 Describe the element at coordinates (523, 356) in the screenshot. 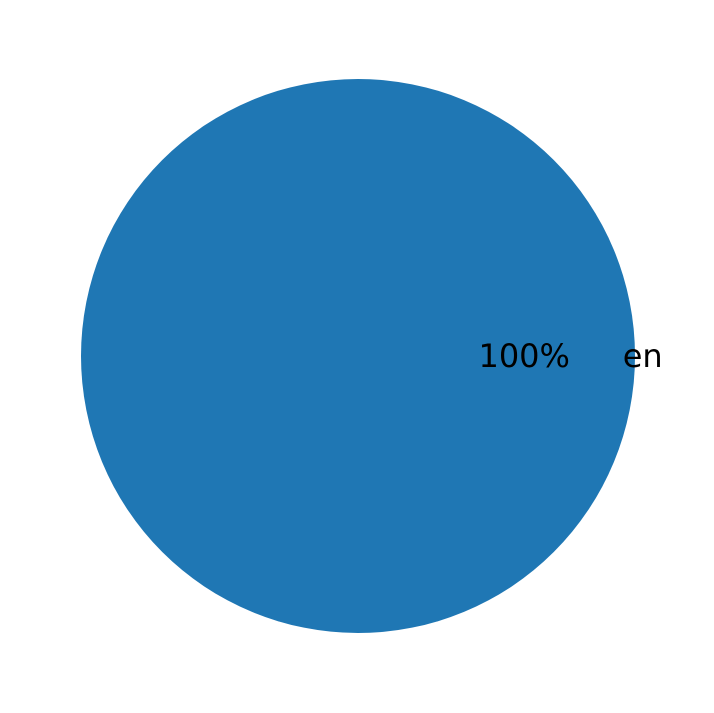

I see `slice-percent-label: 100%` at that location.